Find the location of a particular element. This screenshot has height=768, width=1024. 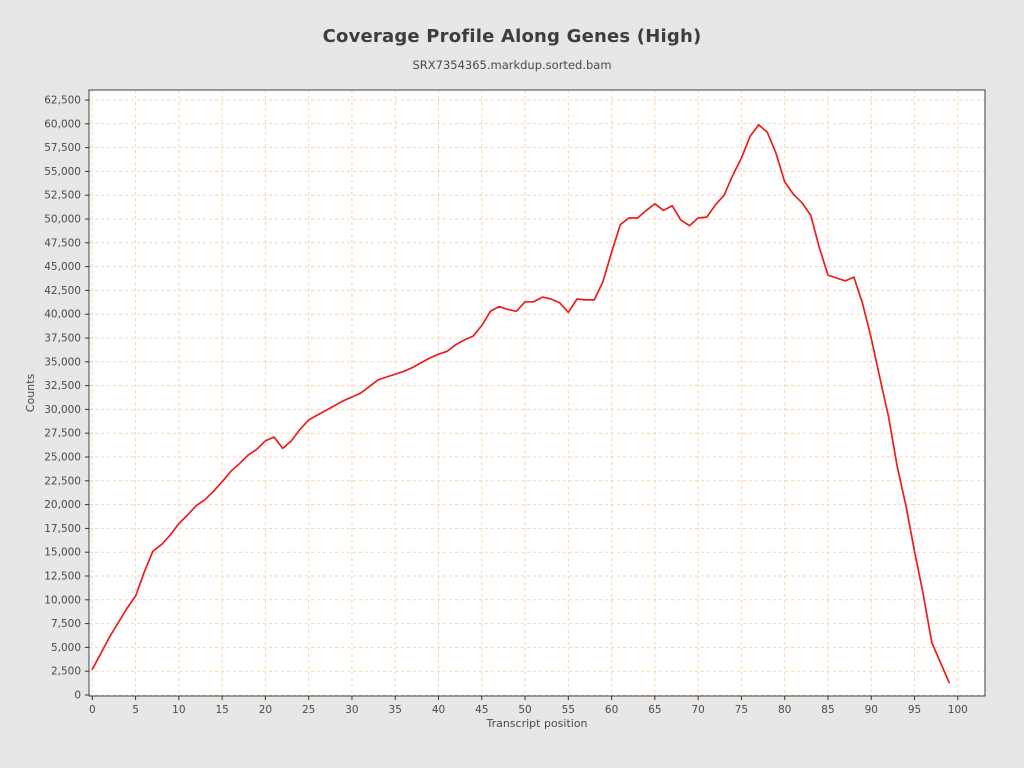

x-tick-label: 25 is located at coordinates (308, 710).